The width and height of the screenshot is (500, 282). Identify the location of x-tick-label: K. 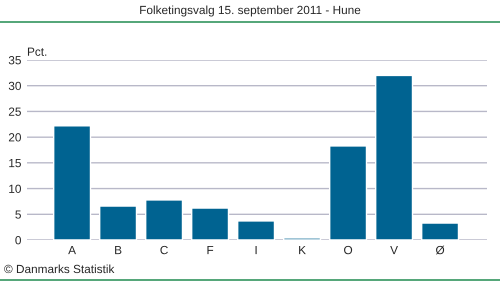
(302, 250).